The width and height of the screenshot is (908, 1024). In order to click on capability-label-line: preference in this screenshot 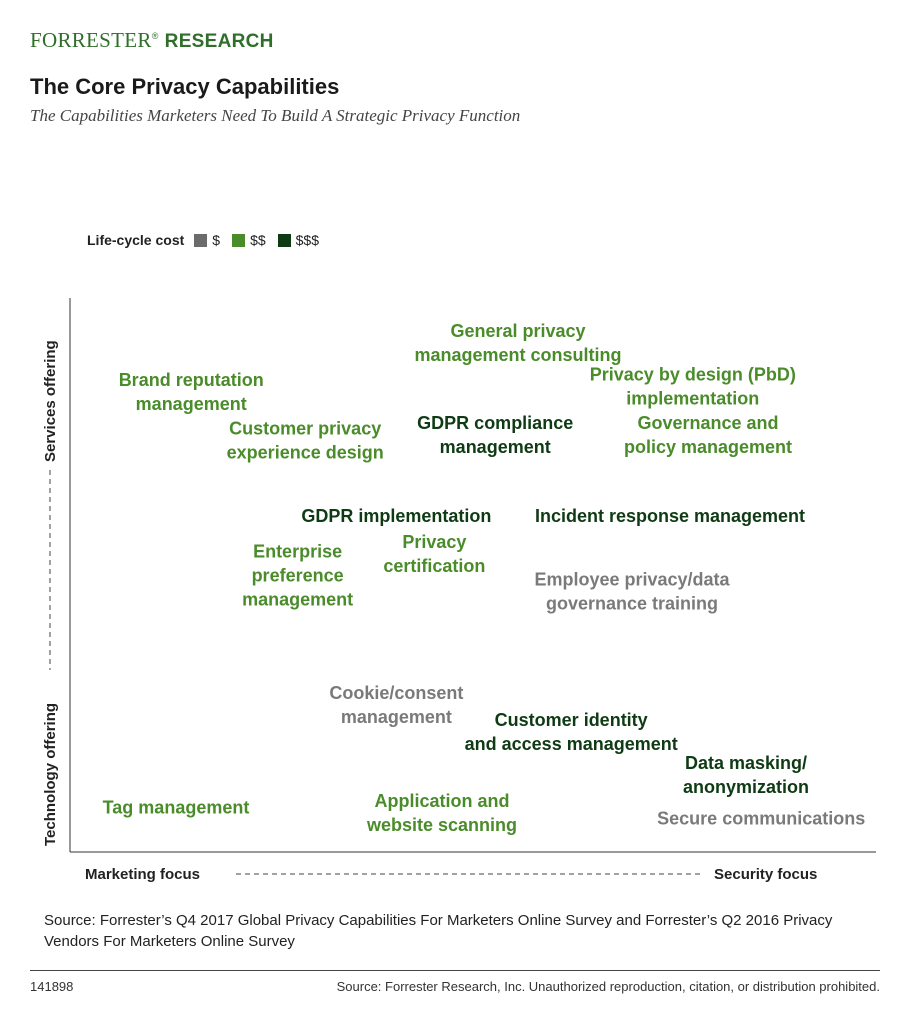, I will do `click(298, 575)`.